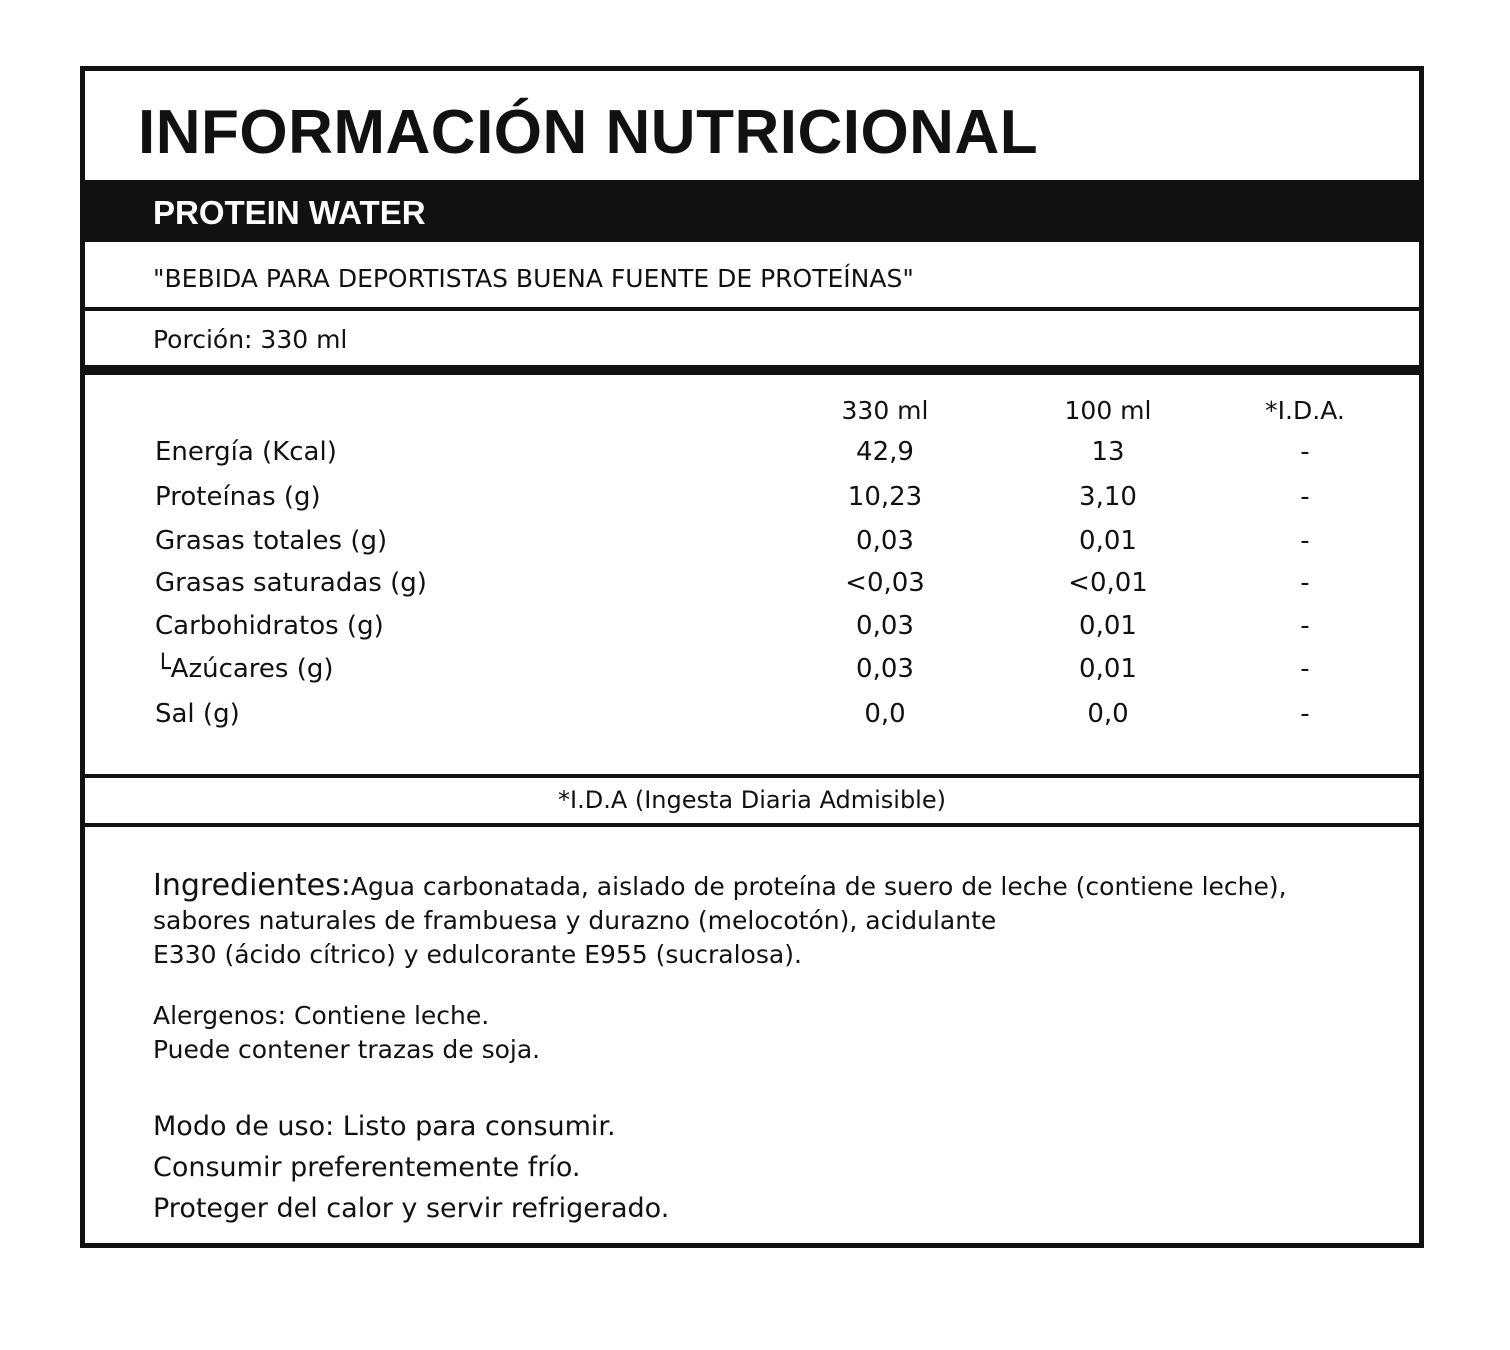  Describe the element at coordinates (752, 588) in the screenshot. I see `table-row: Grasas saturadas (g) <0,03 <0,01 -` at that location.